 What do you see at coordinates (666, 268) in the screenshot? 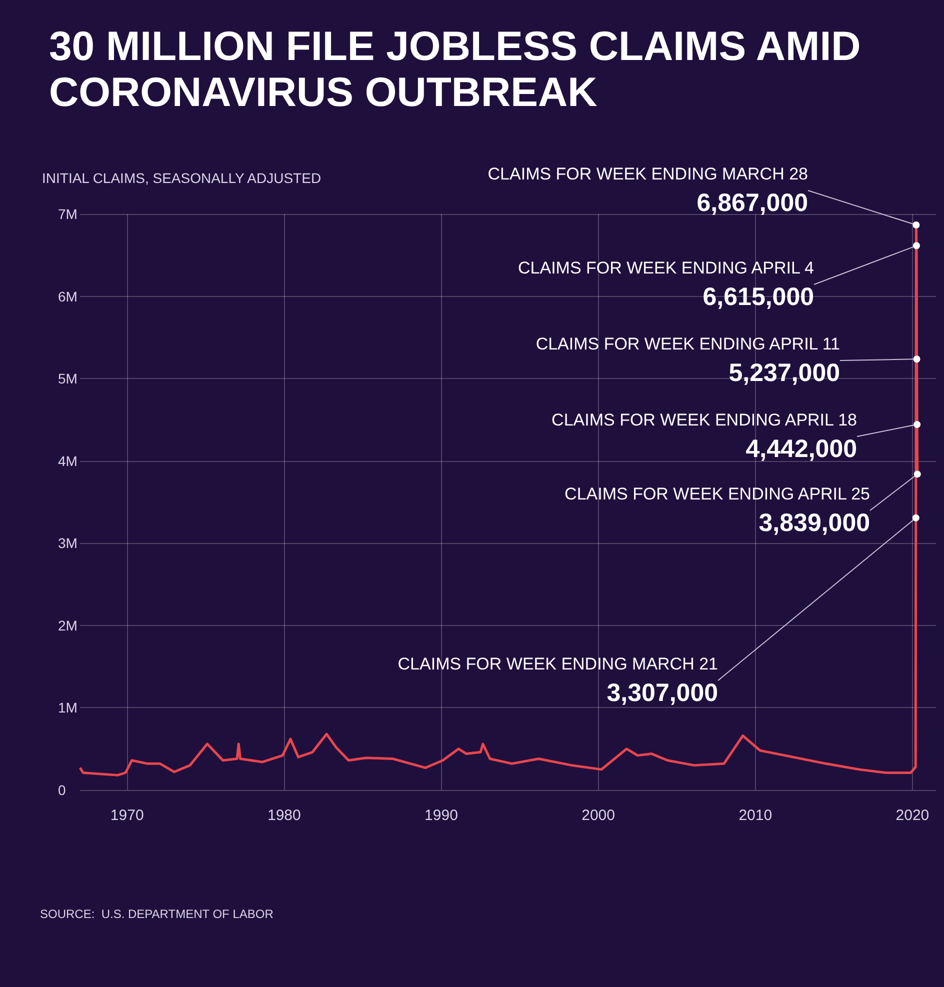
I see `annotation: CLAIMS FOR WEEK ENDING APRIL 4` at bounding box center [666, 268].